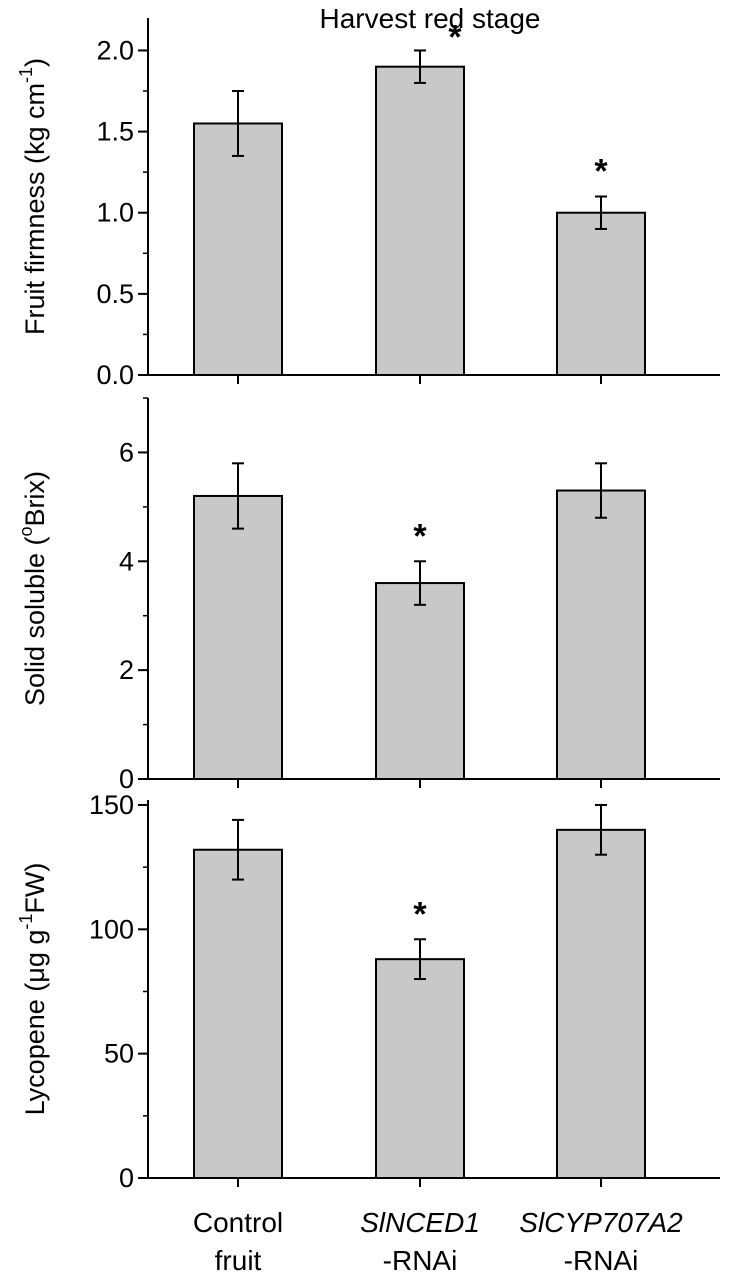 This screenshot has width=739, height=1280. What do you see at coordinates (33, 989) in the screenshot?
I see `y-axis-title-lycopene: Lycopene (μg g-1FW)` at bounding box center [33, 989].